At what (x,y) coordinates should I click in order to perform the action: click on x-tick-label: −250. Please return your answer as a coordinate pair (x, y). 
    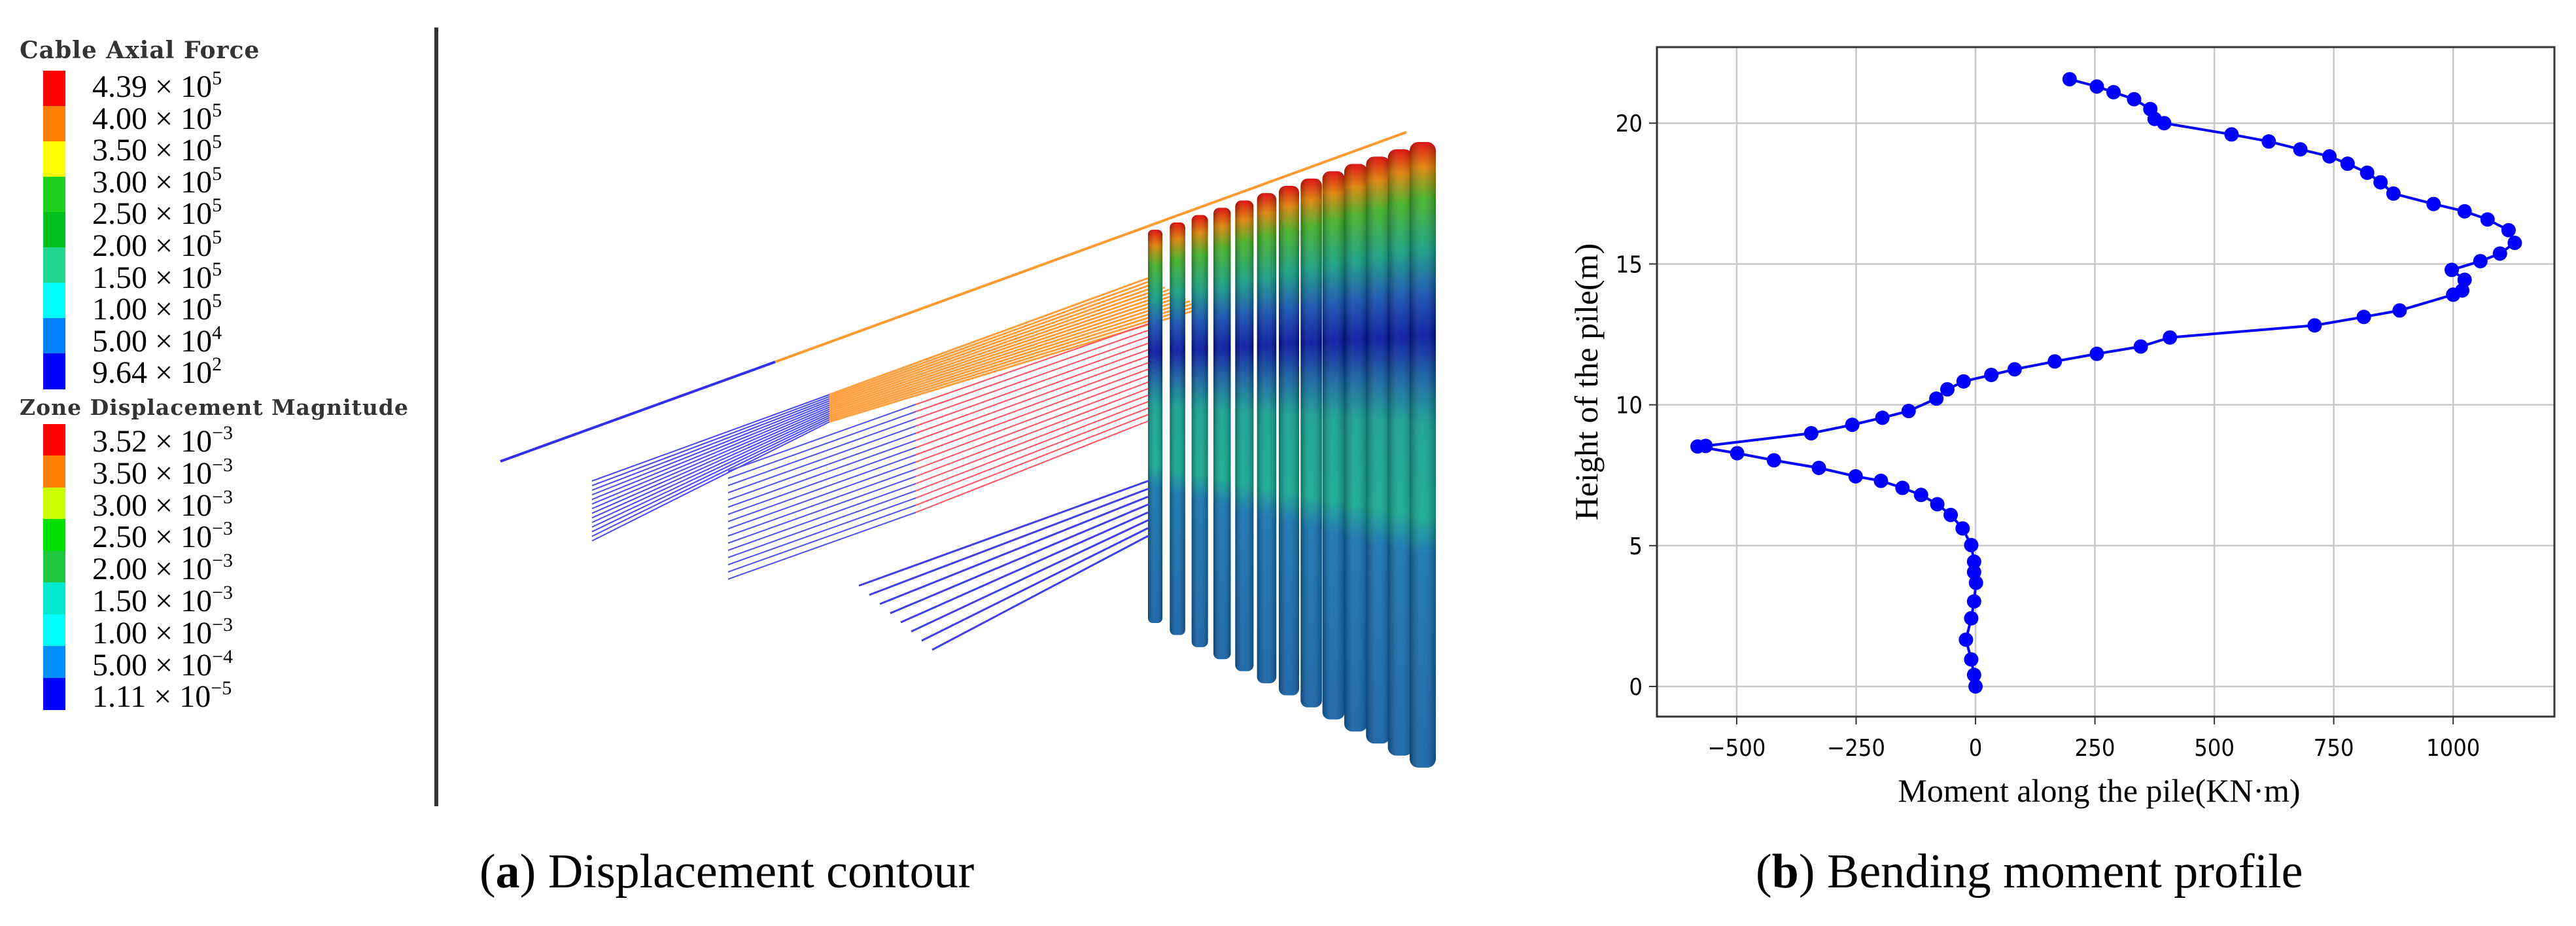
    Looking at the image, I should click on (1856, 749).